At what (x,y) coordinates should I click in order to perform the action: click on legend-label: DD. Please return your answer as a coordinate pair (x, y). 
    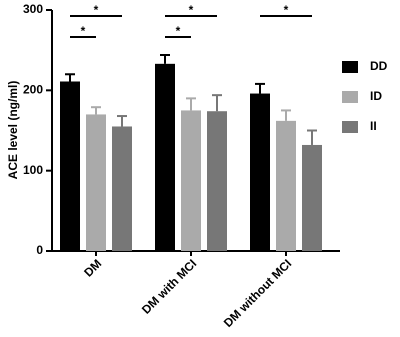
    Looking at the image, I should click on (379, 66).